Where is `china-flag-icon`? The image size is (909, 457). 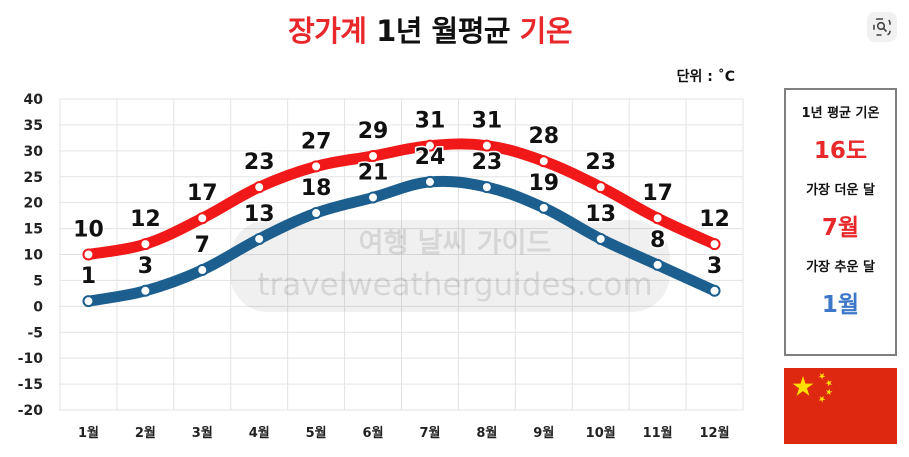 china-flag-icon is located at coordinates (840, 406).